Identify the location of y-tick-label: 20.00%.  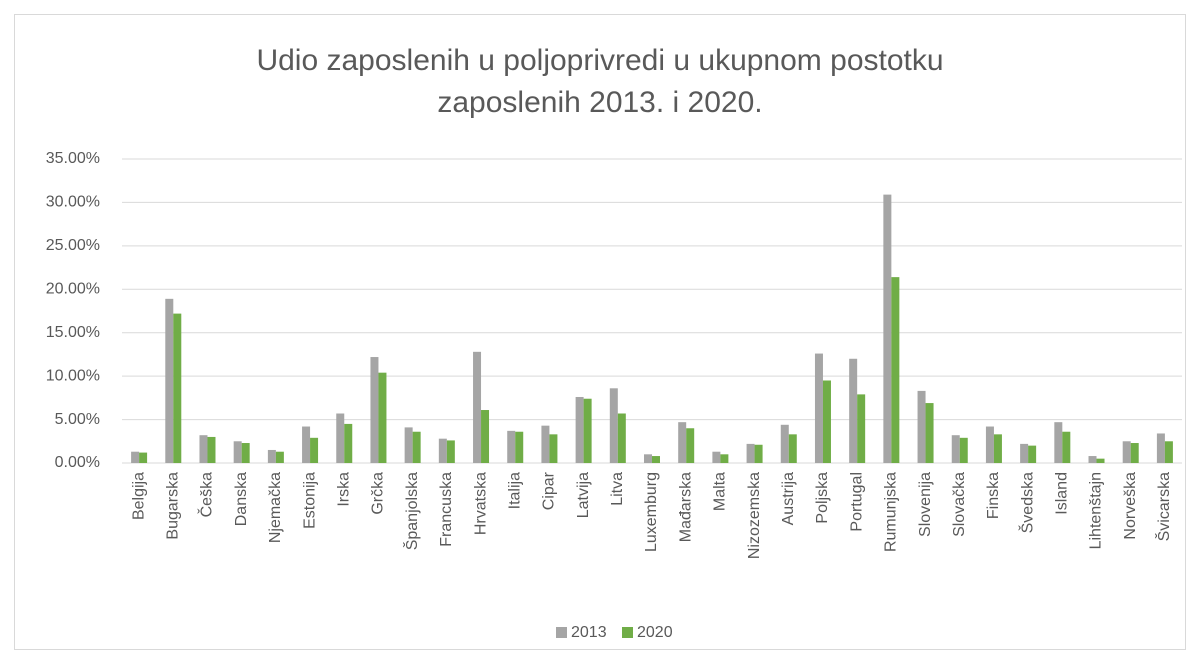
(73, 289).